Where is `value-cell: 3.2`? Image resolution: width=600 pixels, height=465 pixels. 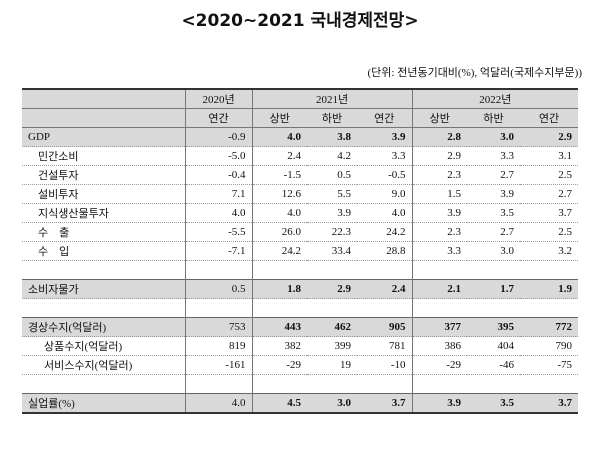
value-cell: 3.2 is located at coordinates (549, 251).